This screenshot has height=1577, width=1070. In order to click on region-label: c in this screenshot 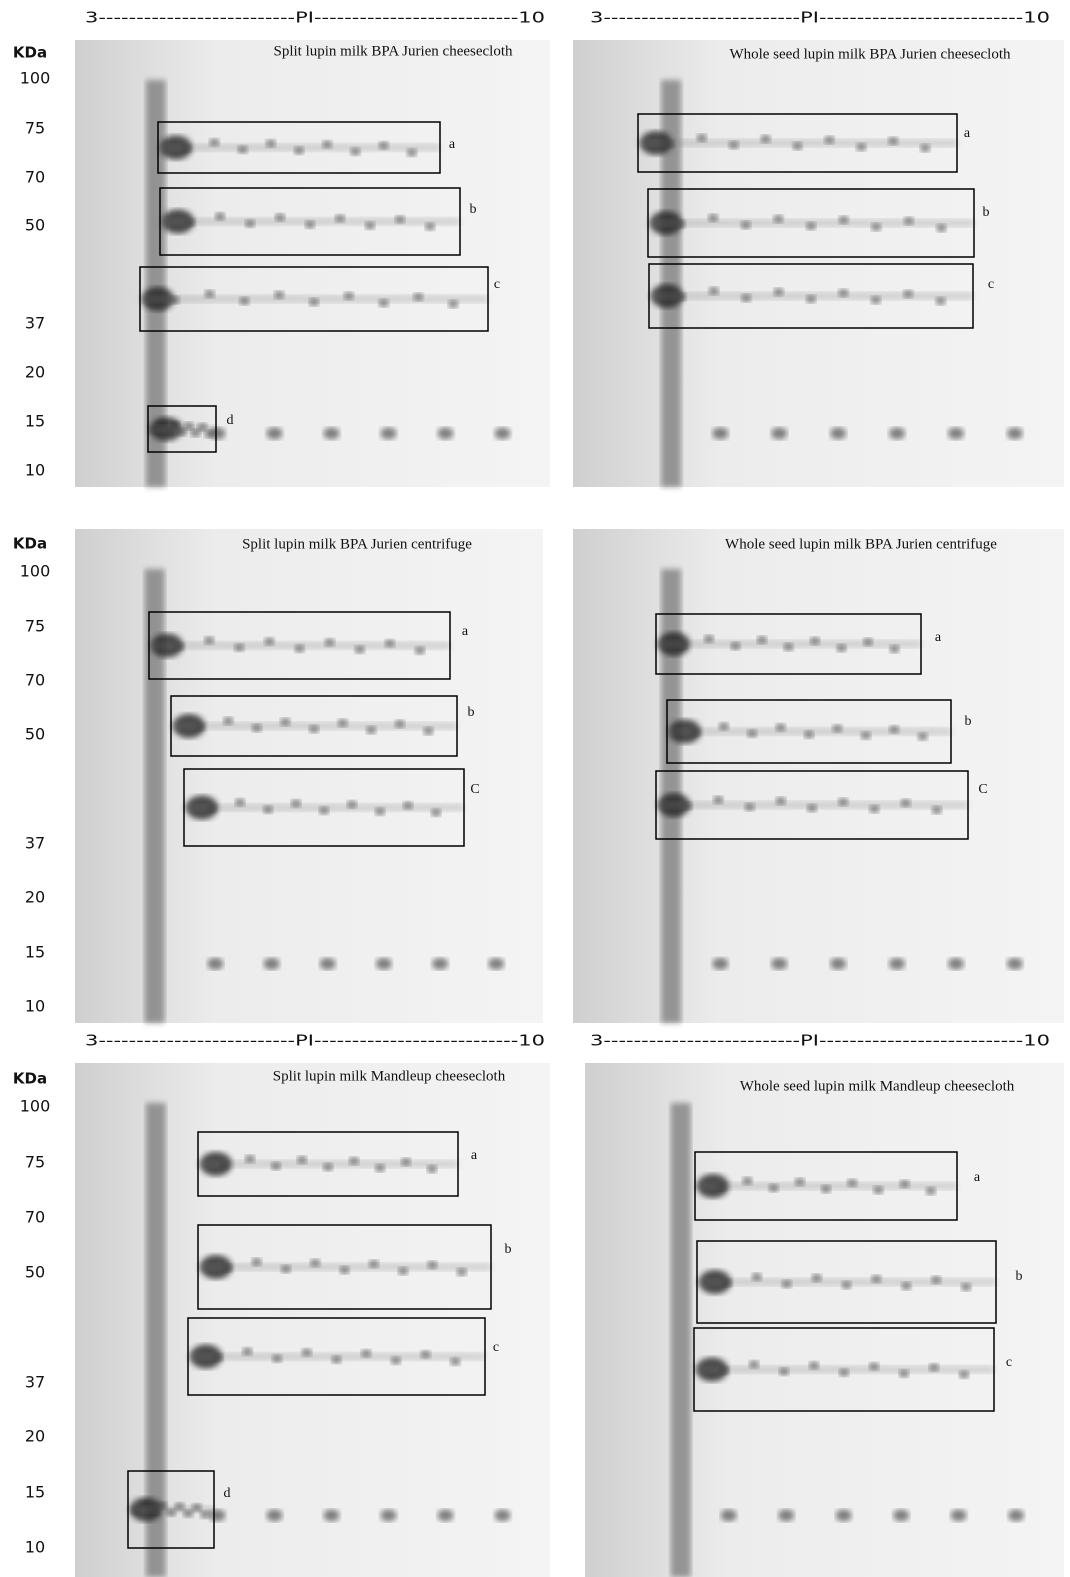, I will do `click(991, 284)`.